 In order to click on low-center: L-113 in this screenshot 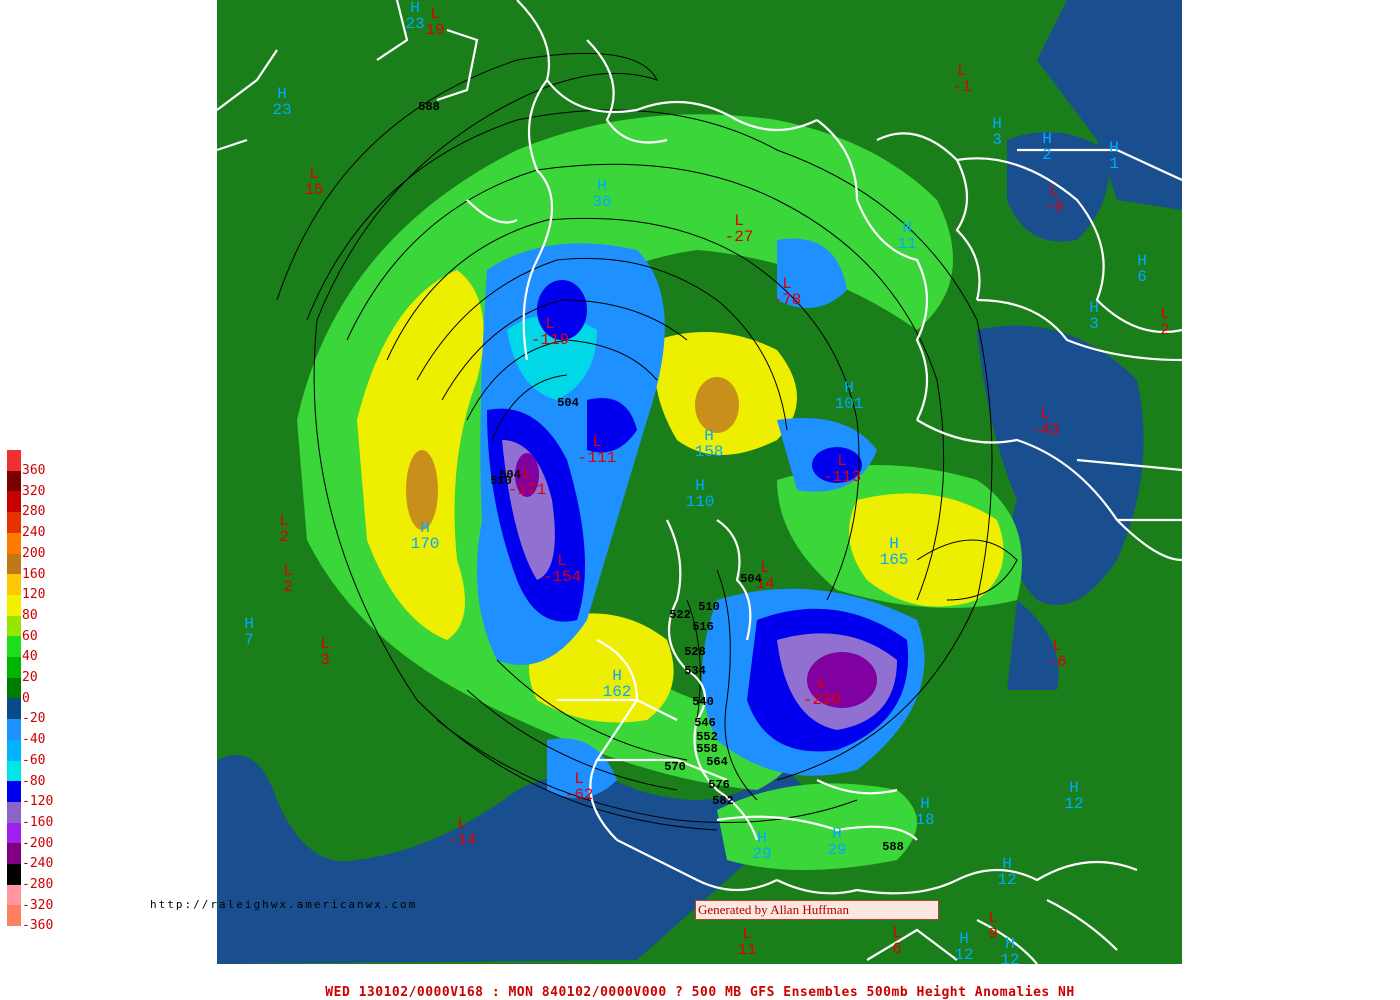, I will do `click(842, 469)`.